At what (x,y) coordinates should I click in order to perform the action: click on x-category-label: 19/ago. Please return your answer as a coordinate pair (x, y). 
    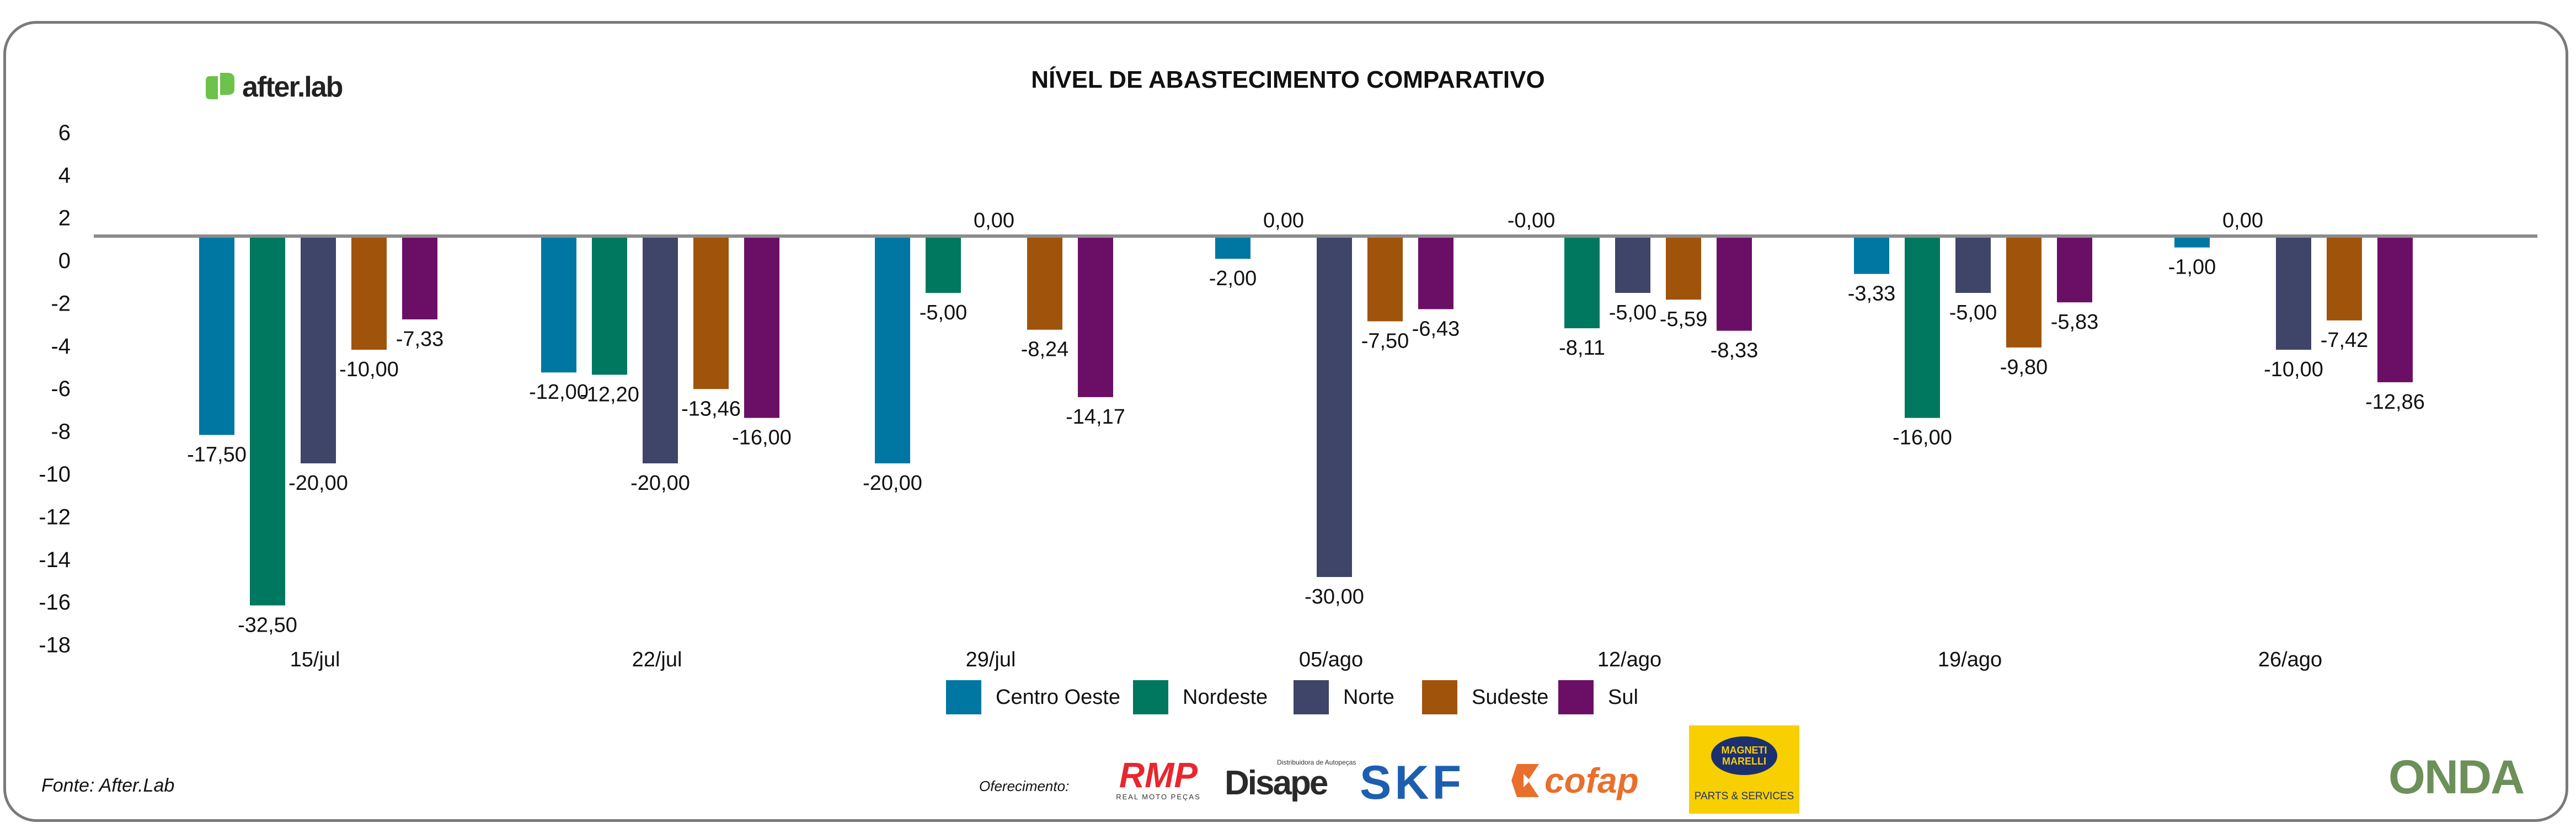
    Looking at the image, I should click on (1970, 660).